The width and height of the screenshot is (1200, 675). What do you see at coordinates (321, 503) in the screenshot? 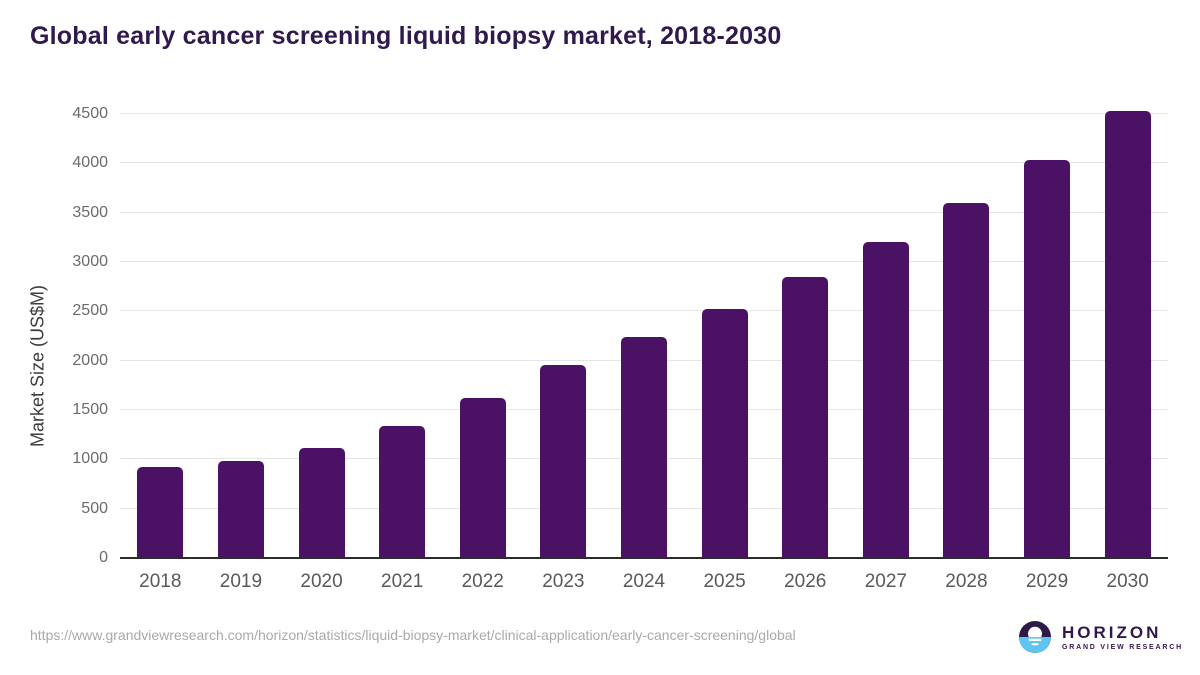
I see `bar-2020` at bounding box center [321, 503].